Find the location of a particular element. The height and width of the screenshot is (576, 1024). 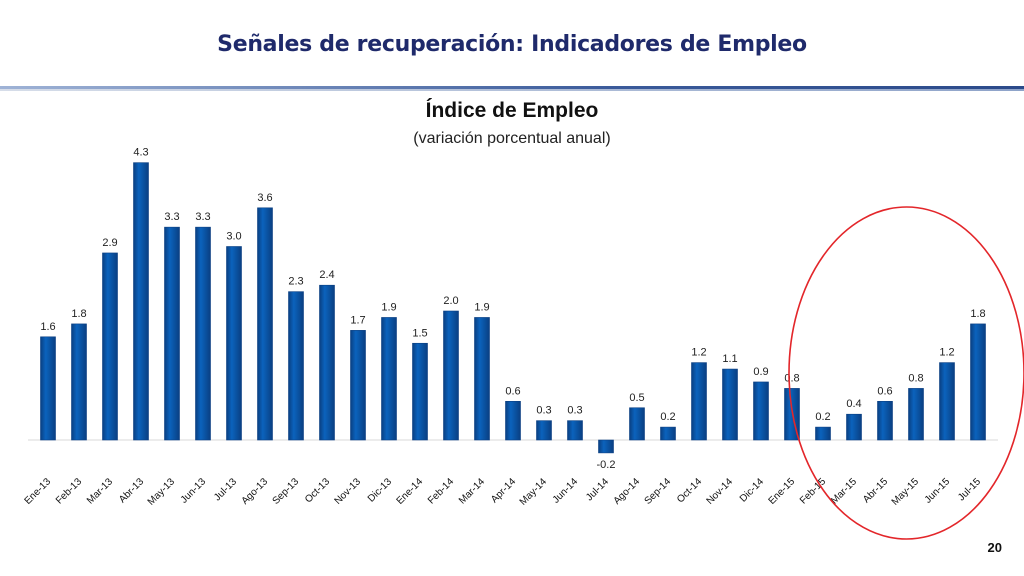

value-label: 2.9 is located at coordinates (109, 243).